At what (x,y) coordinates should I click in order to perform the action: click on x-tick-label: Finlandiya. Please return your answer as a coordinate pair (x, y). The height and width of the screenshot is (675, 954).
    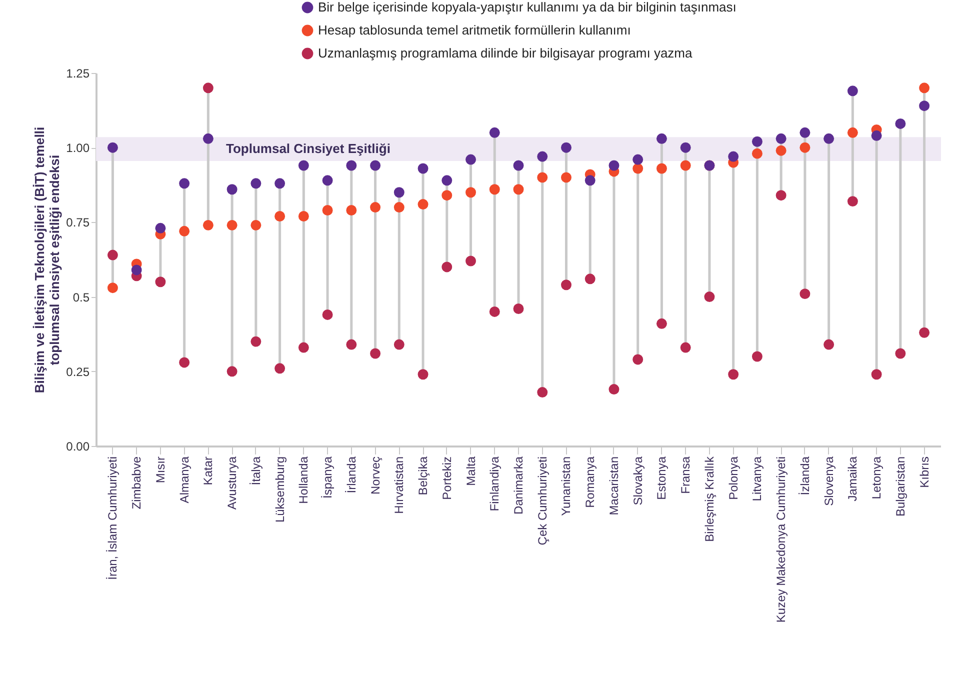
    Looking at the image, I should click on (495, 484).